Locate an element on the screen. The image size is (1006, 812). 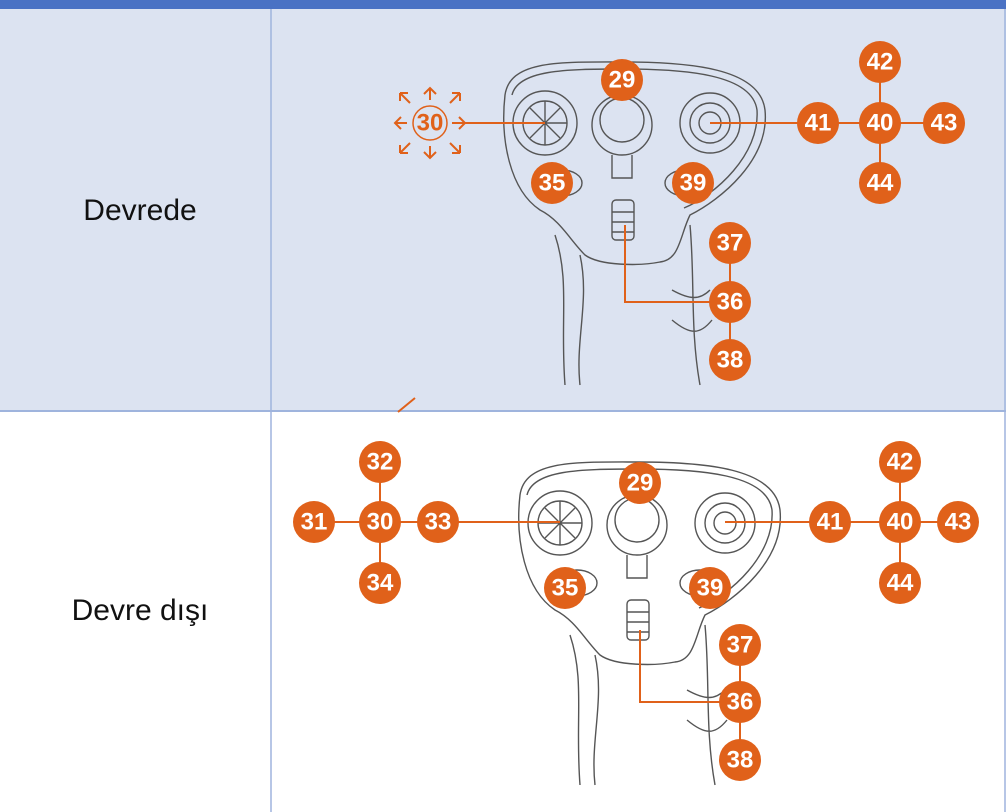
badge-label: 33 is located at coordinates (438, 522).